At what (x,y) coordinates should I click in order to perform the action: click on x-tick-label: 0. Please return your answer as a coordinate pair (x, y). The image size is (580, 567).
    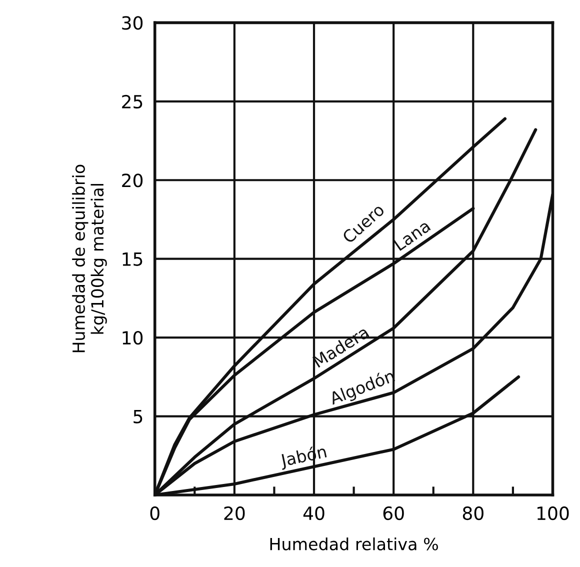
    Looking at the image, I should click on (155, 513).